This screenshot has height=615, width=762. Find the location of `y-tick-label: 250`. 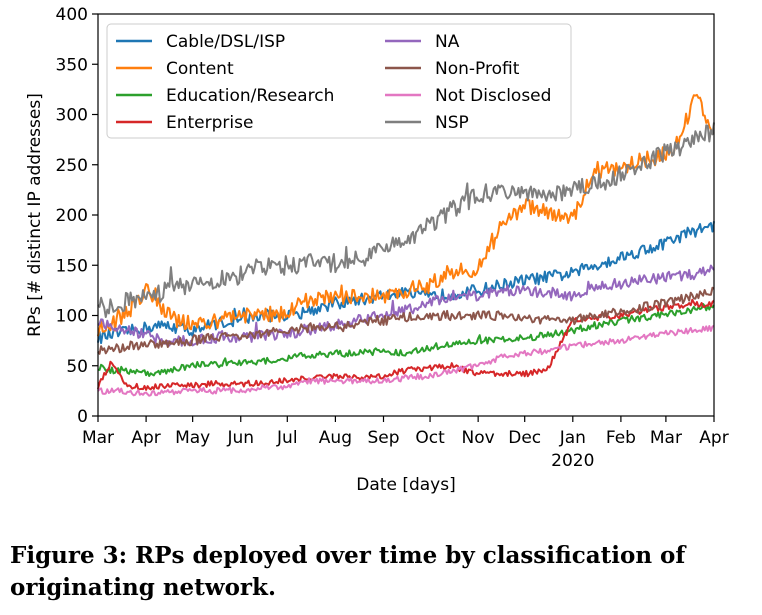

y-tick-label: 250 is located at coordinates (72, 166).